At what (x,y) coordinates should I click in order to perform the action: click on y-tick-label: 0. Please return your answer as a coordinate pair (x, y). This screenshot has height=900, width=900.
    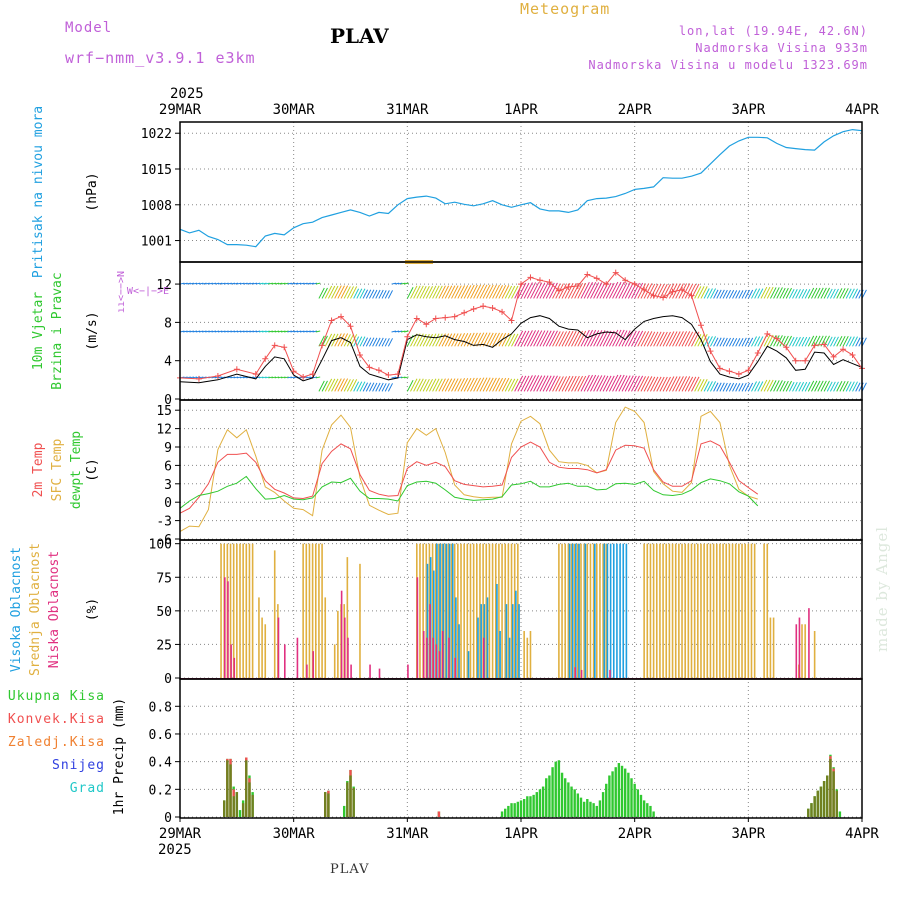
    Looking at the image, I should click on (168, 818).